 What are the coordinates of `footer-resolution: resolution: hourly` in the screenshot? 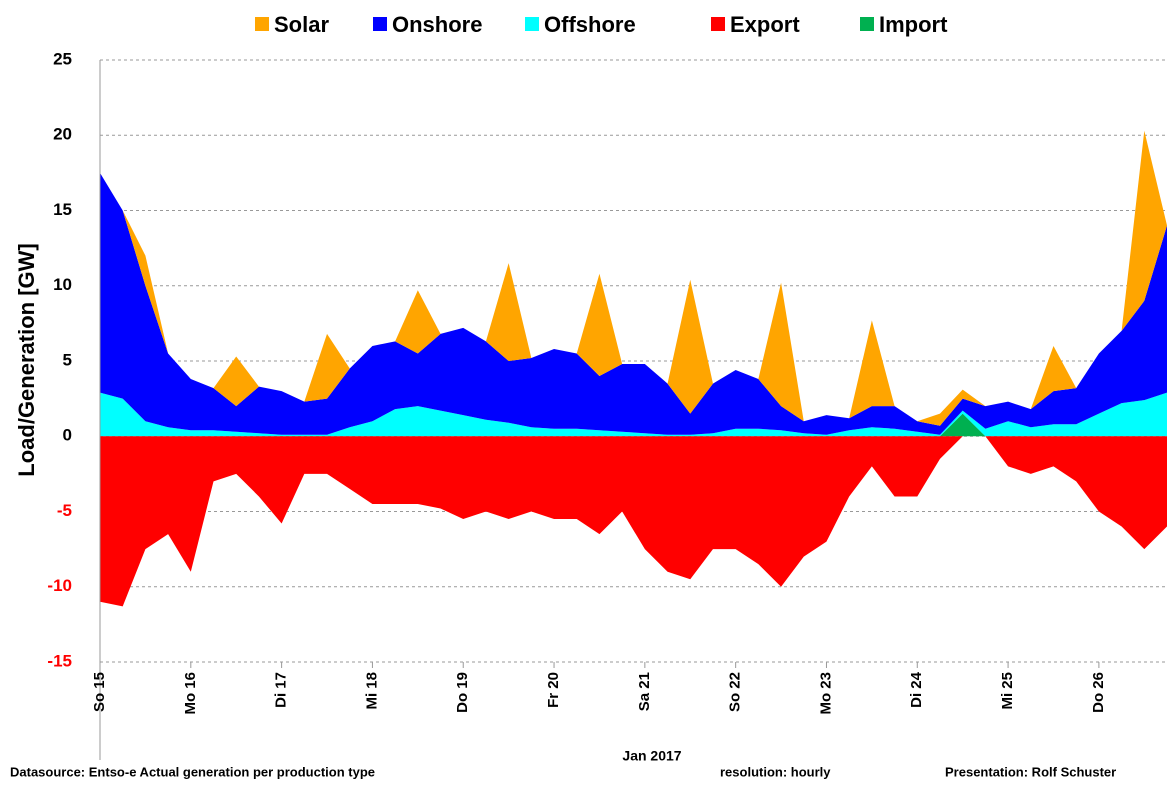 It's located at (775, 771).